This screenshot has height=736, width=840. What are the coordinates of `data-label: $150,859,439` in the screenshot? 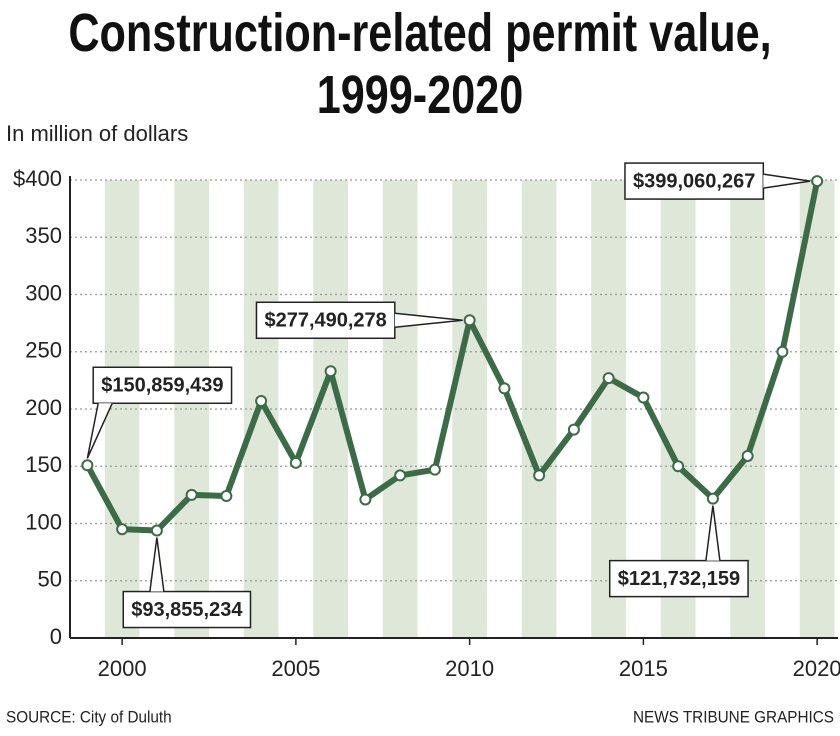 It's located at (162, 386).